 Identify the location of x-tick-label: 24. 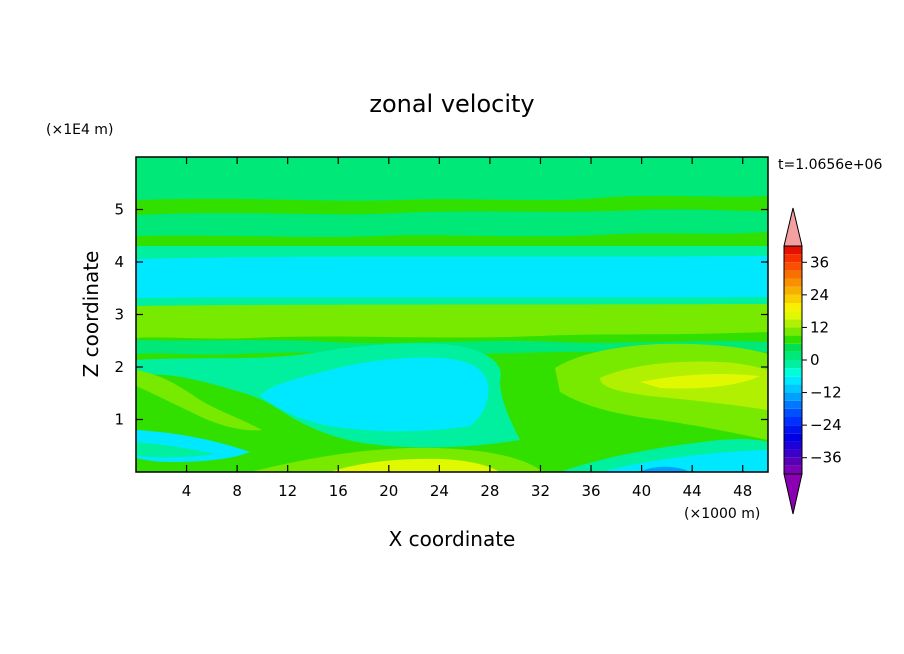
(439, 491).